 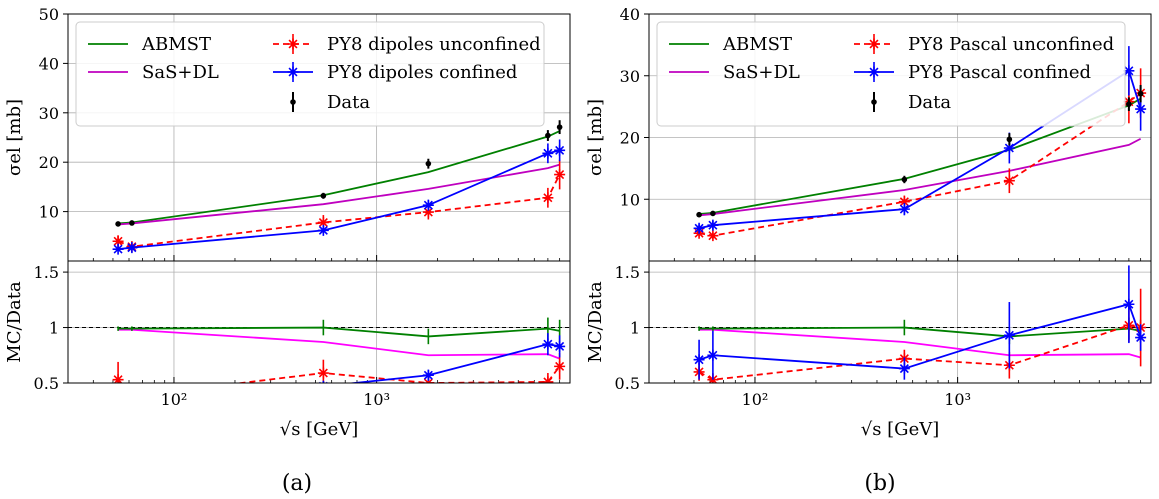 I want to click on panel-caption: (b), so click(x=879, y=483).